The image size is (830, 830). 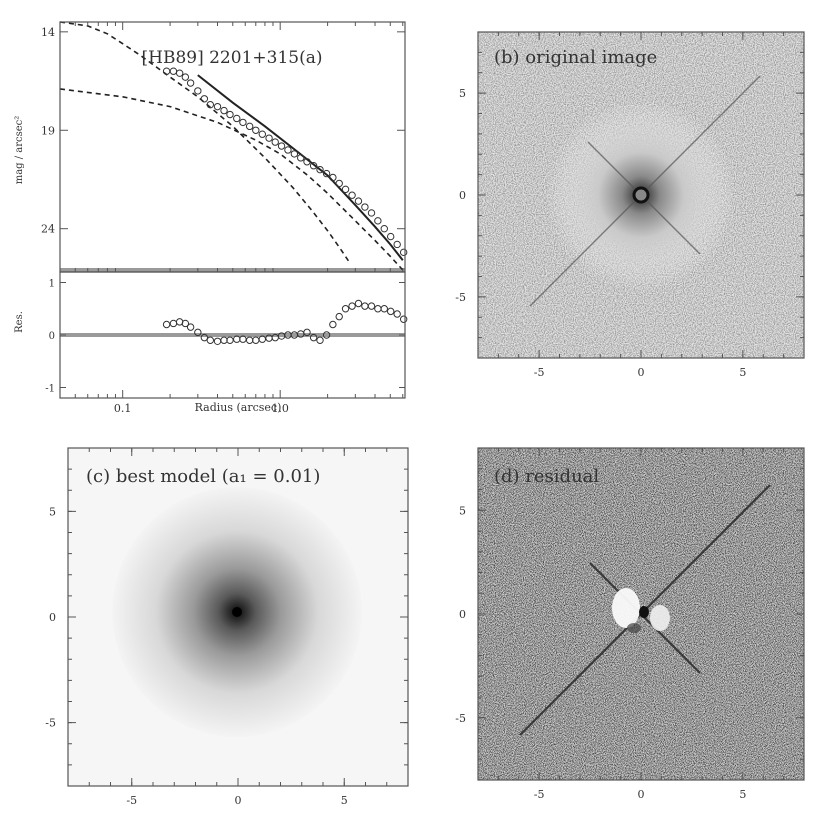 What do you see at coordinates (641, 794) in the screenshot?
I see `residual-x-tick-label: 0` at bounding box center [641, 794].